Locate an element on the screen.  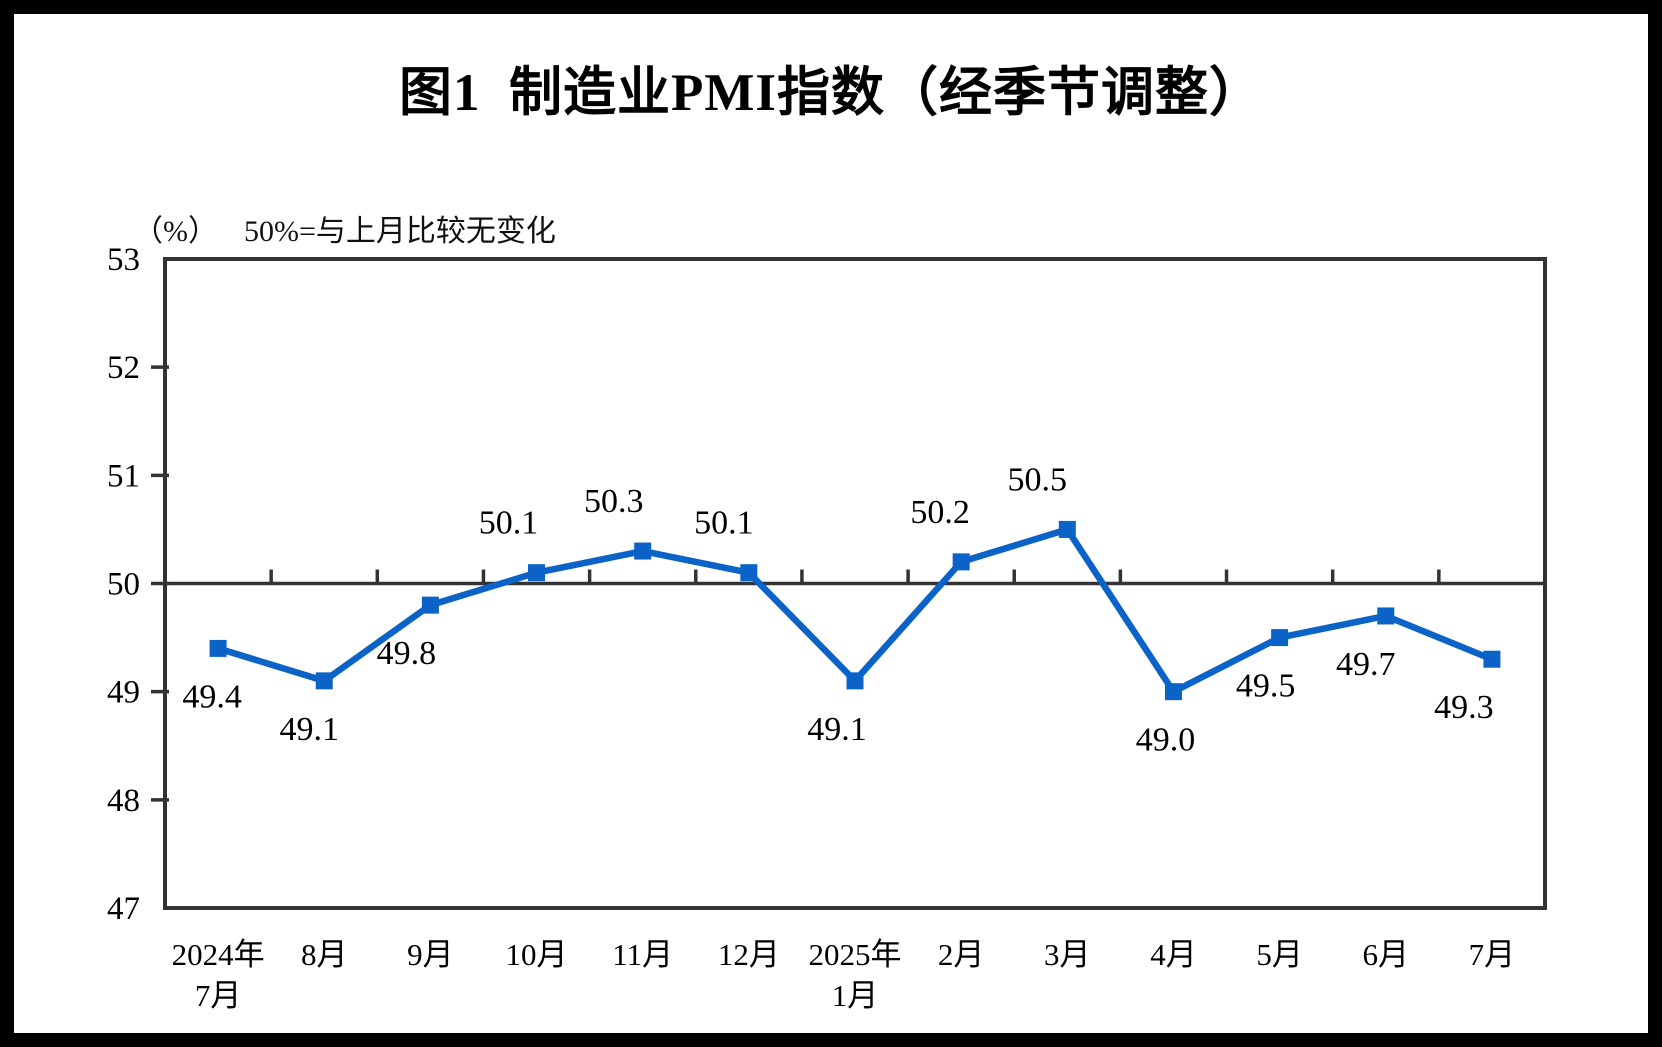
y-tick-label: 48 is located at coordinates (123, 801).